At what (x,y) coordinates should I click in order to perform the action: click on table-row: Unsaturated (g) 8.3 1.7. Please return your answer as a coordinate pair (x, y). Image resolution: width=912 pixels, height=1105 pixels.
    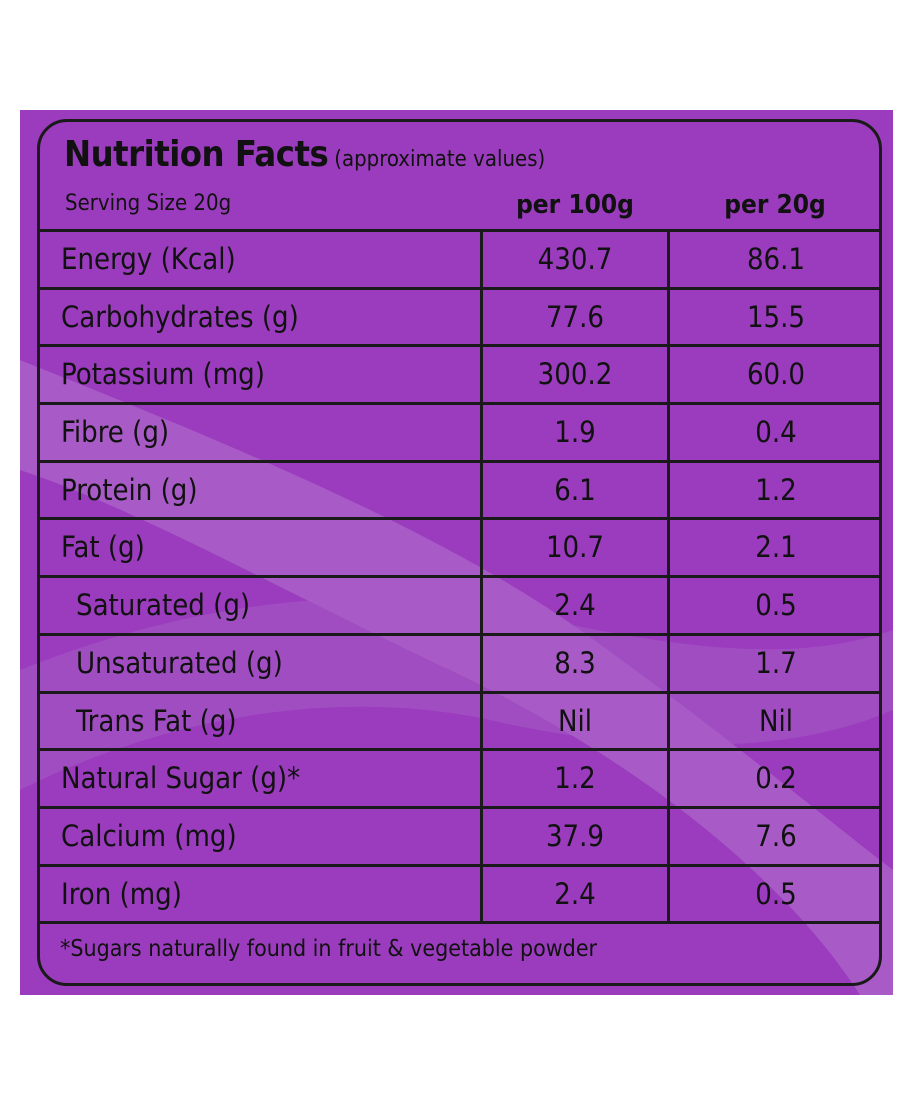
    Looking at the image, I should click on (459, 661).